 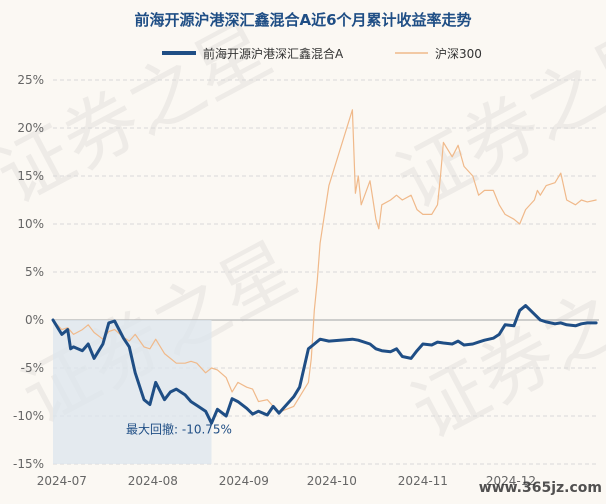 I want to click on y-tick-label: 0%, so click(x=34, y=320).